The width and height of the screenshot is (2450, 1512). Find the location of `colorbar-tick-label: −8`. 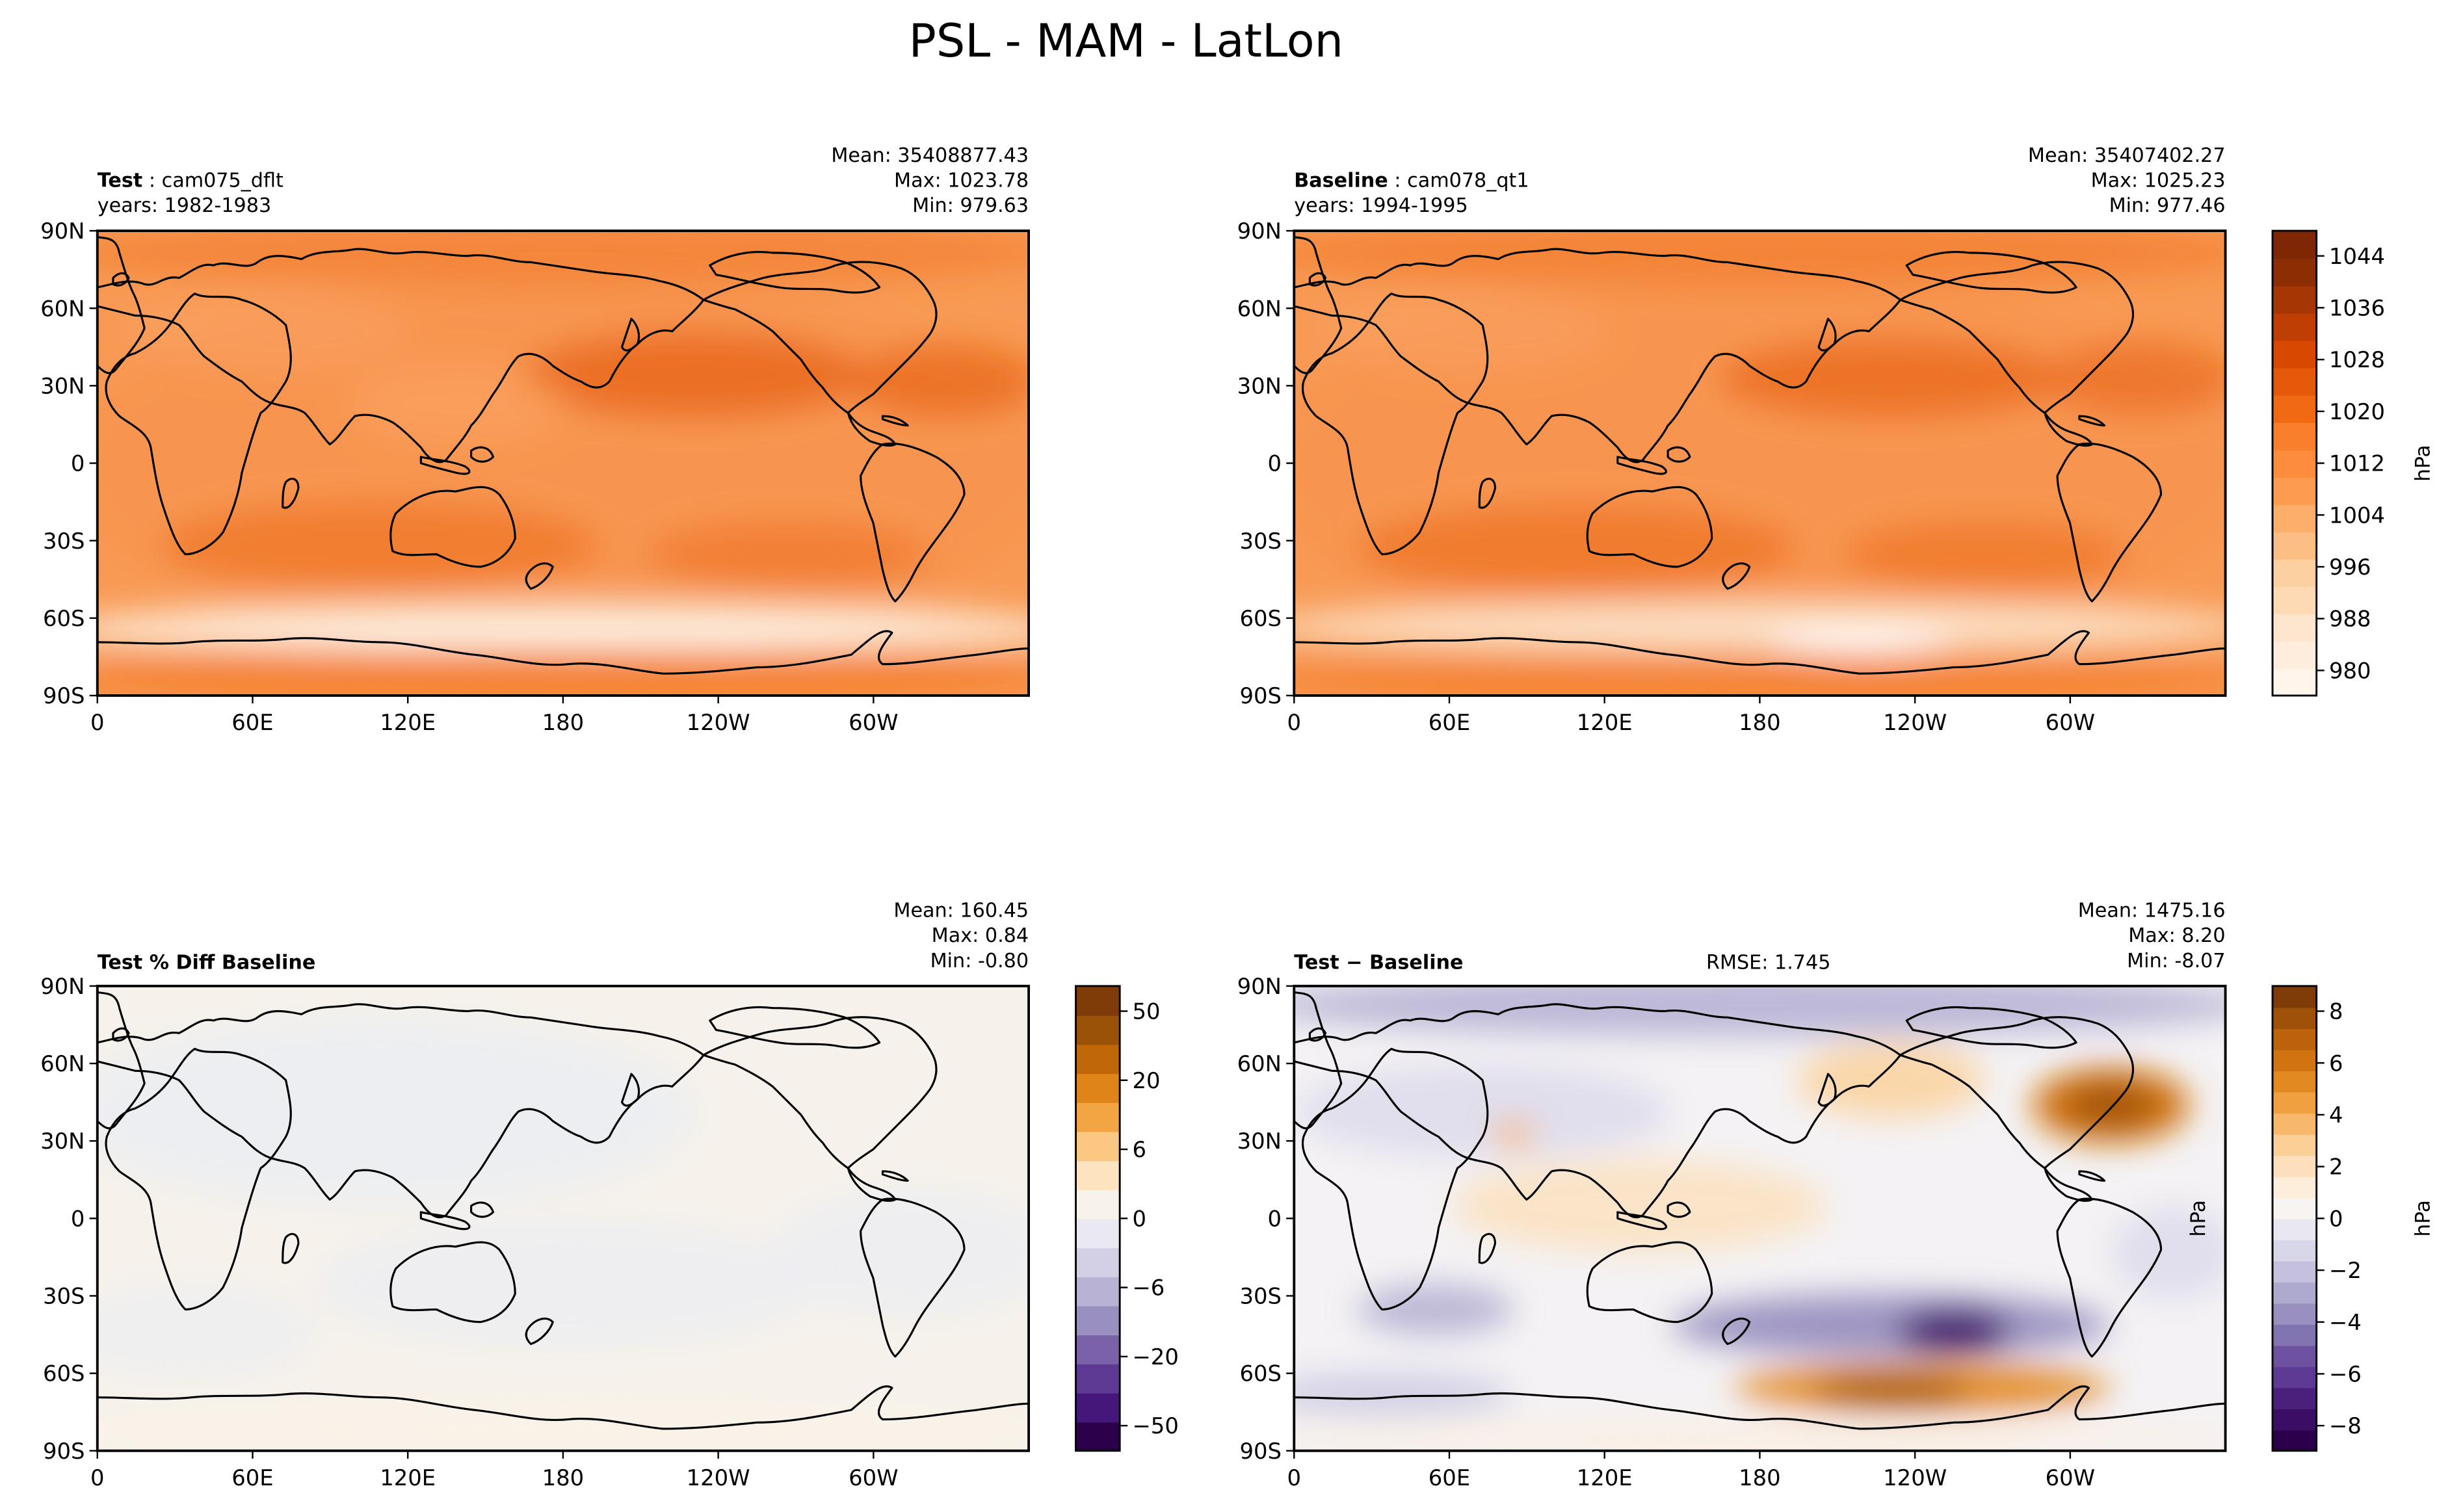

colorbar-tick-label: −8 is located at coordinates (2345, 1426).